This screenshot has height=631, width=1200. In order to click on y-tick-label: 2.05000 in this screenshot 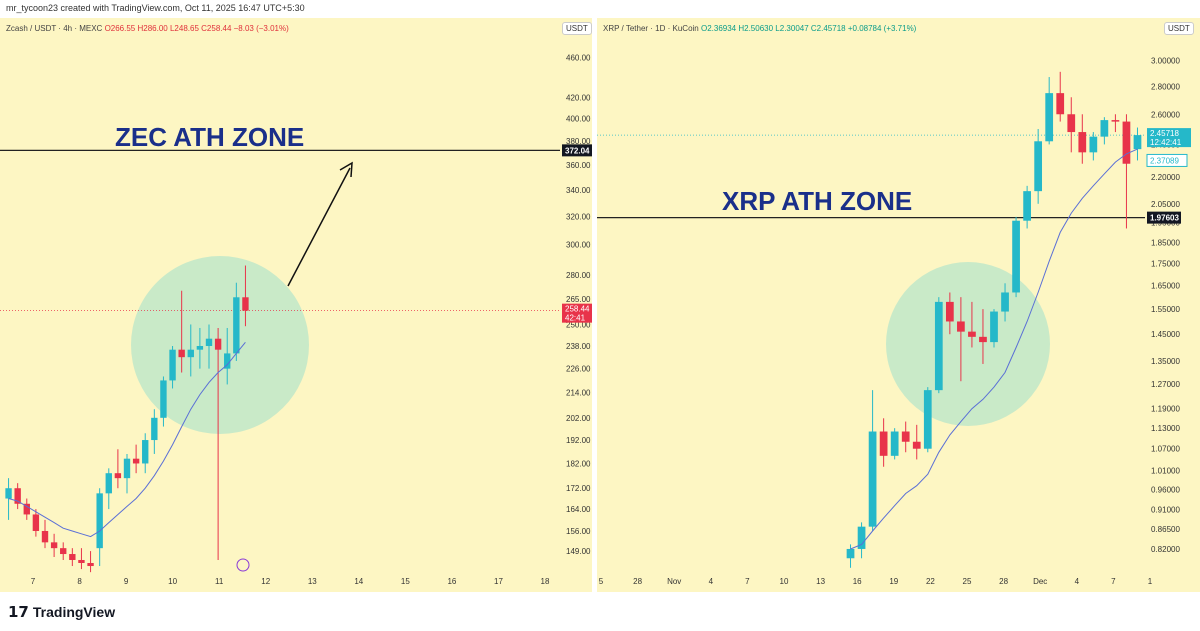, I will do `click(1165, 204)`.